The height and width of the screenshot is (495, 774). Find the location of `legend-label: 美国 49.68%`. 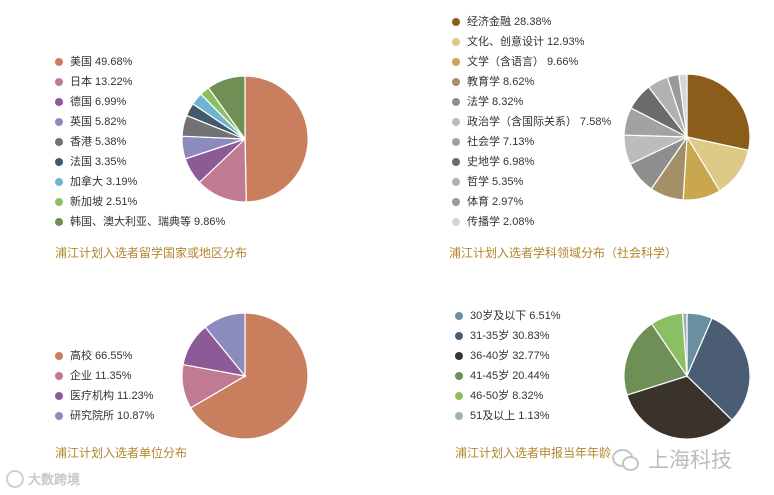

legend-label: 美国 49.68% is located at coordinates (101, 62).